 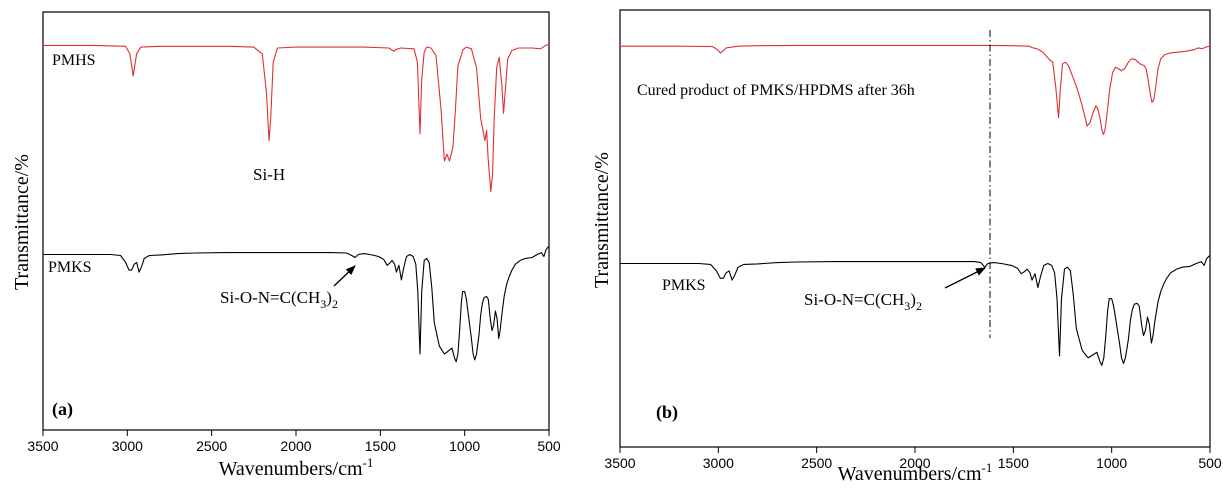 What do you see at coordinates (211, 446) in the screenshot?
I see `x-tick-label-a-2500: 2500` at bounding box center [211, 446].